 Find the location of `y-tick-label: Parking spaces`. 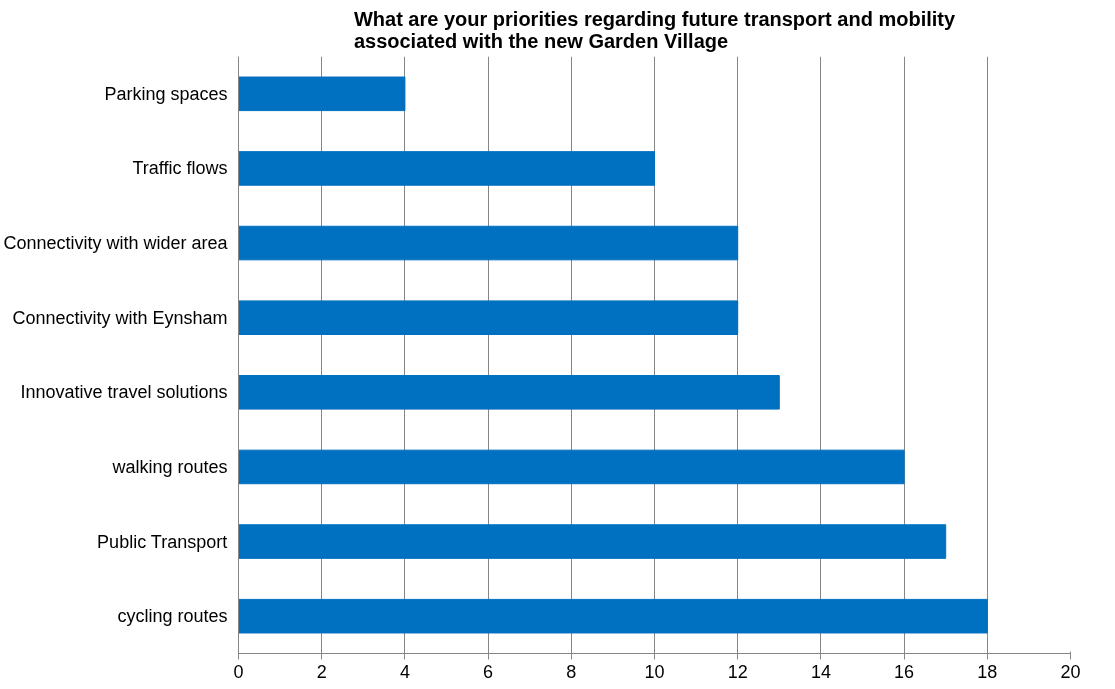

y-tick-label: Parking spaces is located at coordinates (166, 93).